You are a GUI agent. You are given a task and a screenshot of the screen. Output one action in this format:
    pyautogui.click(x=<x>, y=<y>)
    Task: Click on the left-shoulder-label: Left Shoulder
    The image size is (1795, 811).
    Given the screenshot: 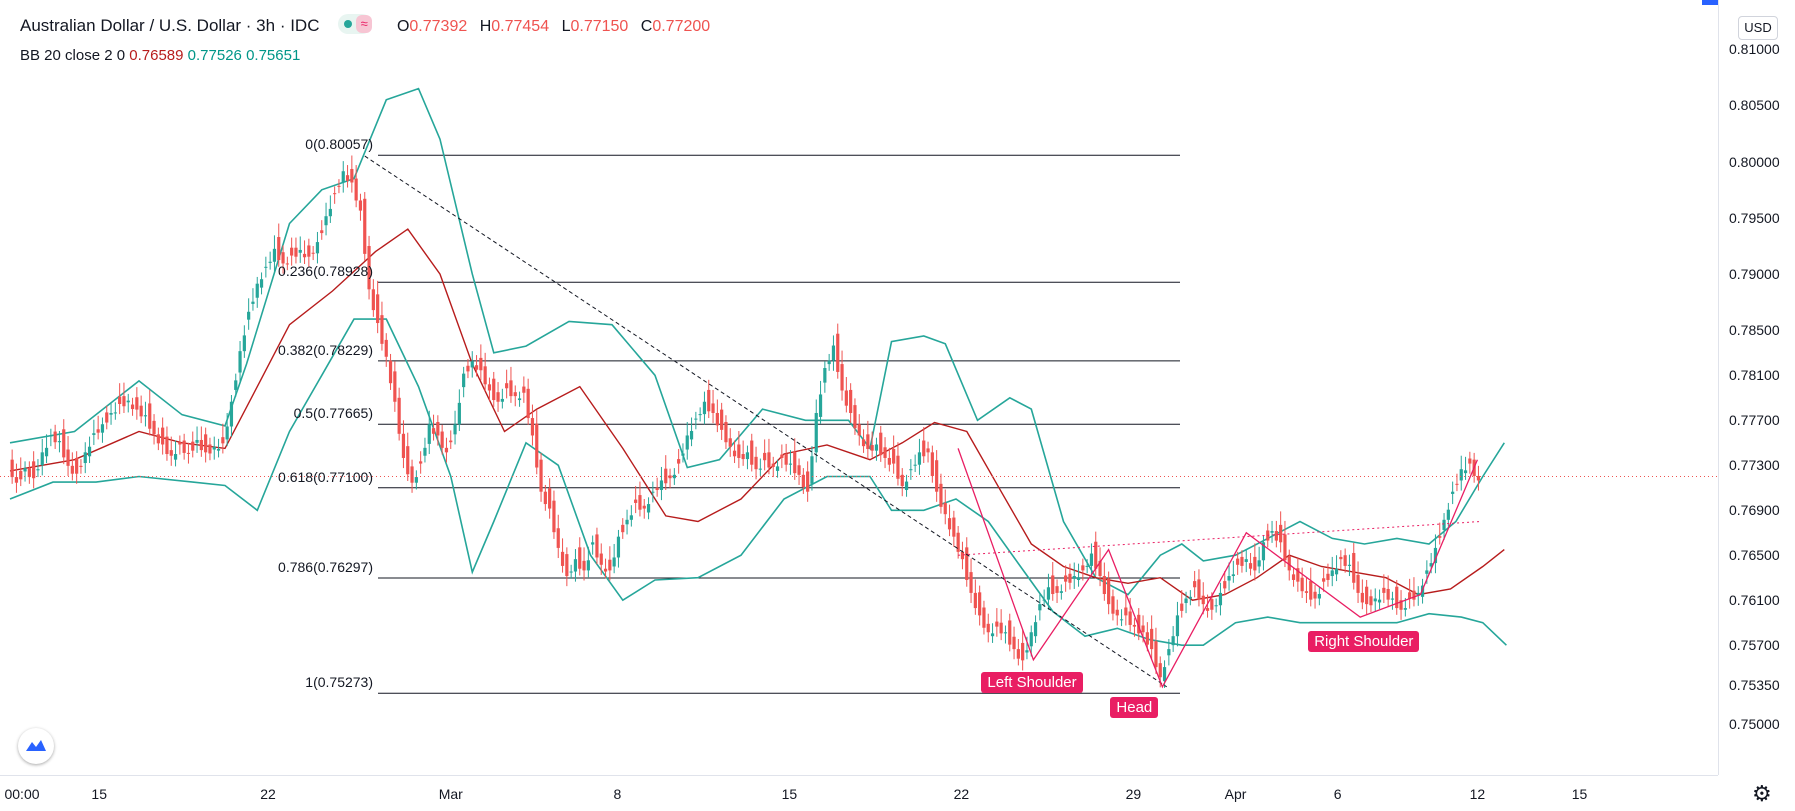 What is the action you would take?
    pyautogui.click(x=1032, y=682)
    